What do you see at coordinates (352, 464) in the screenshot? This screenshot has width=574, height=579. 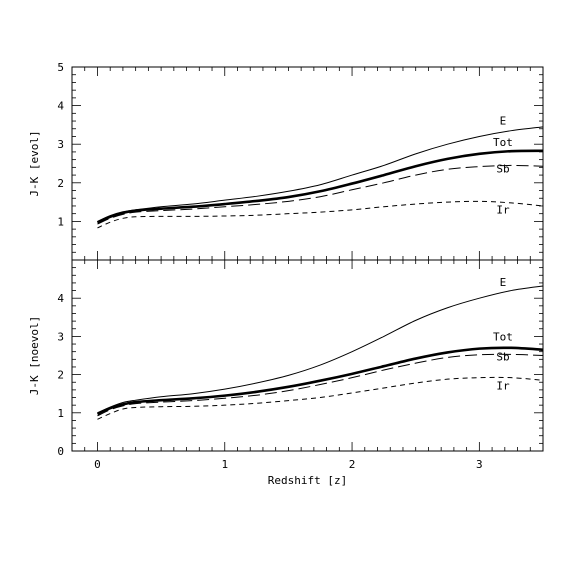 I see `x-tick-label: 2` at bounding box center [352, 464].